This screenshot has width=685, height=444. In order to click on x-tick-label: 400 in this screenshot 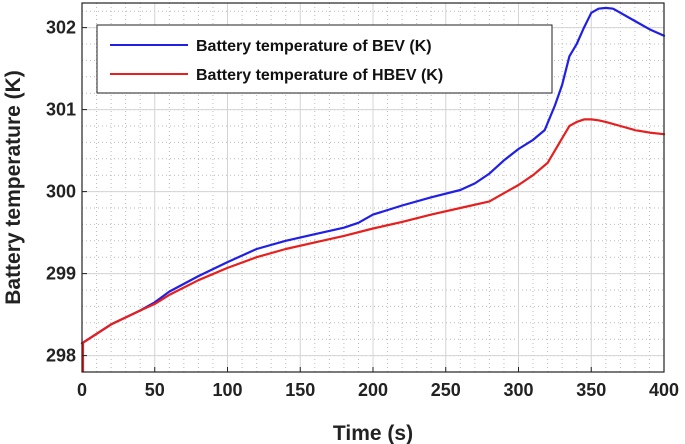, I will do `click(664, 390)`.